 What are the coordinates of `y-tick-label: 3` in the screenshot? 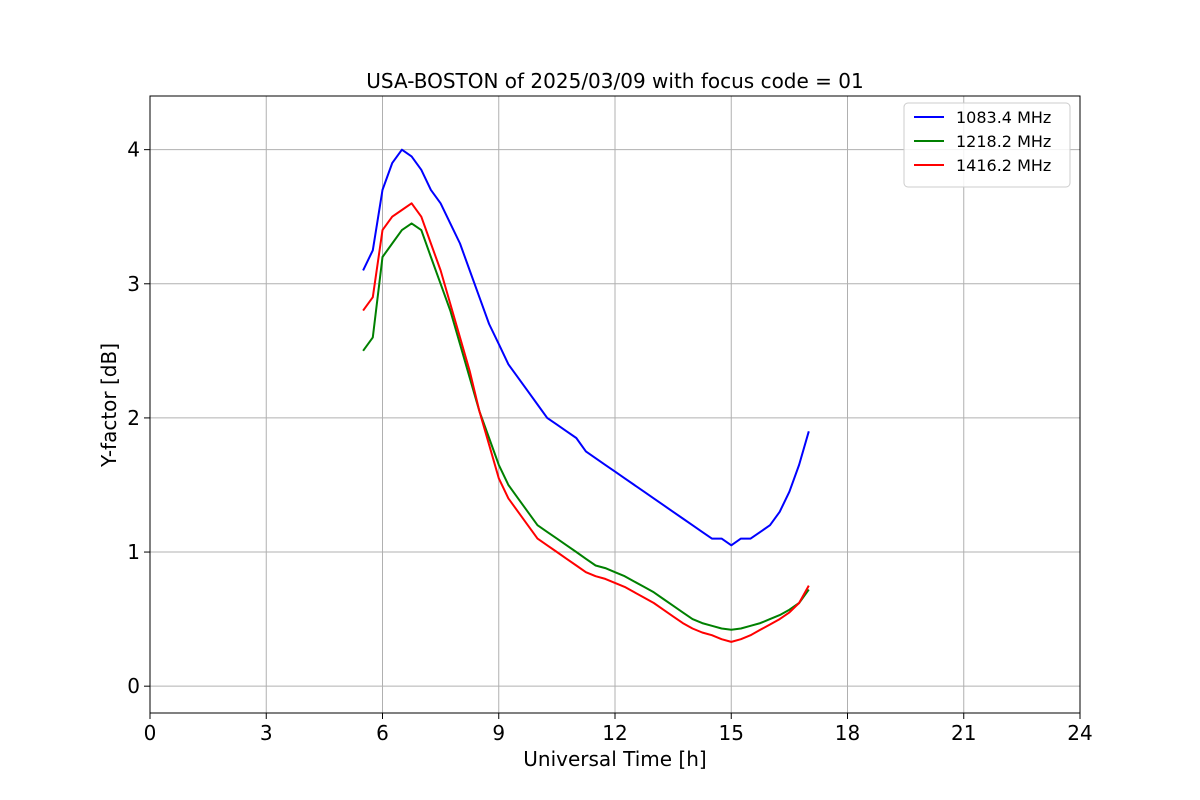 It's located at (133, 284).